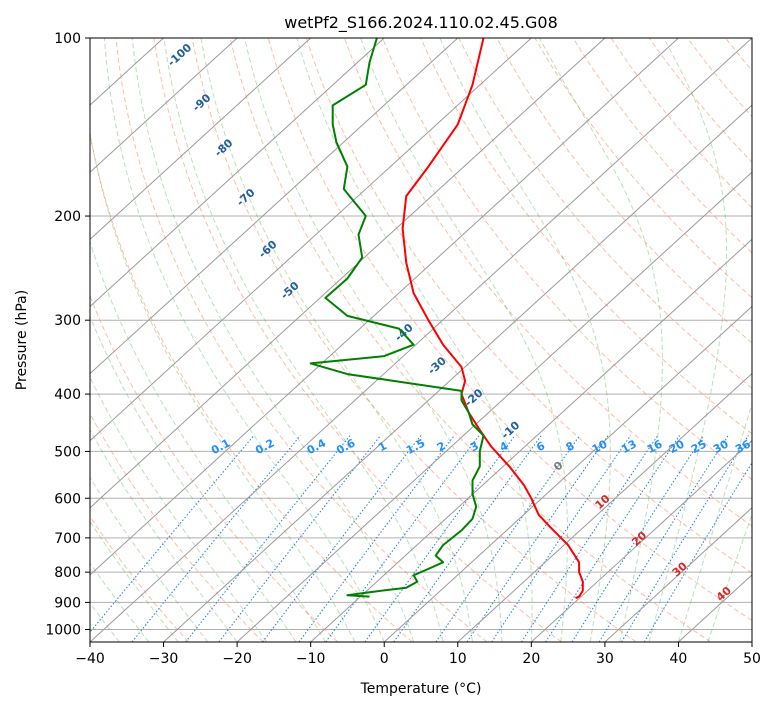  Describe the element at coordinates (22, 340) in the screenshot. I see `y-axis-label: Pressure (hPa)` at that location.